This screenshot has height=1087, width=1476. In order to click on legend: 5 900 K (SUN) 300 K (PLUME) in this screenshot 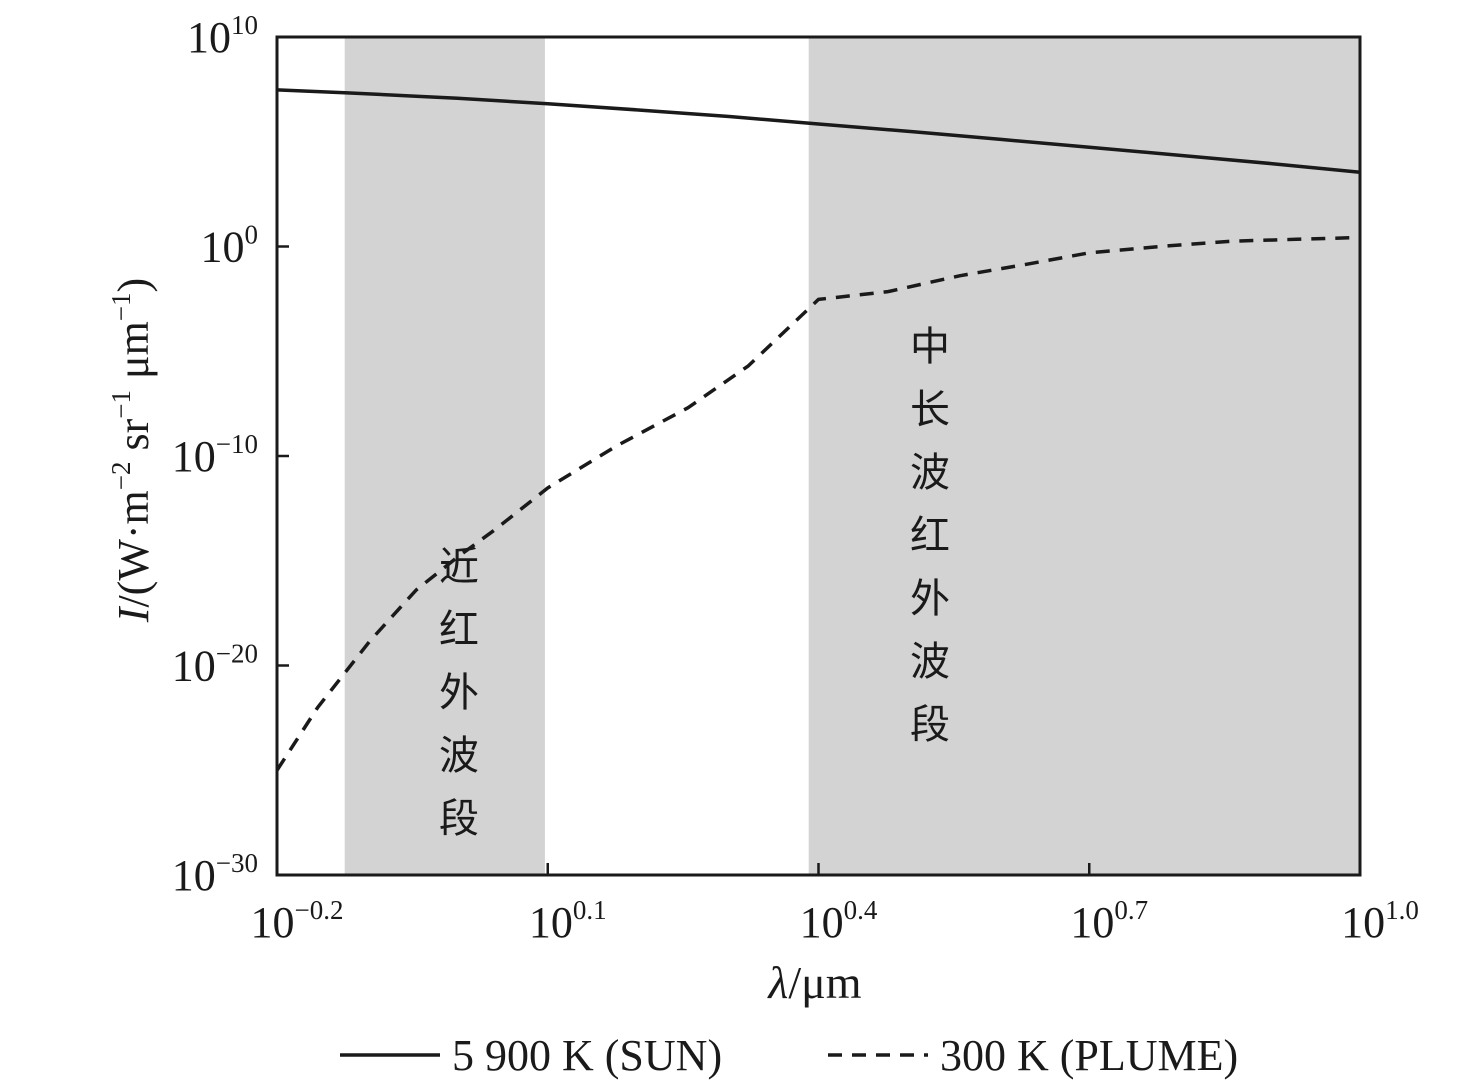, I will do `click(789, 1055)`.